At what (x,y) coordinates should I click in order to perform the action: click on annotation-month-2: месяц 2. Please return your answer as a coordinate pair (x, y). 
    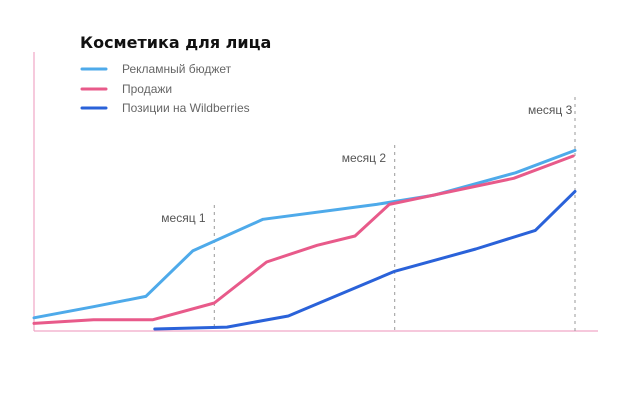
    Looking at the image, I should click on (369, 238).